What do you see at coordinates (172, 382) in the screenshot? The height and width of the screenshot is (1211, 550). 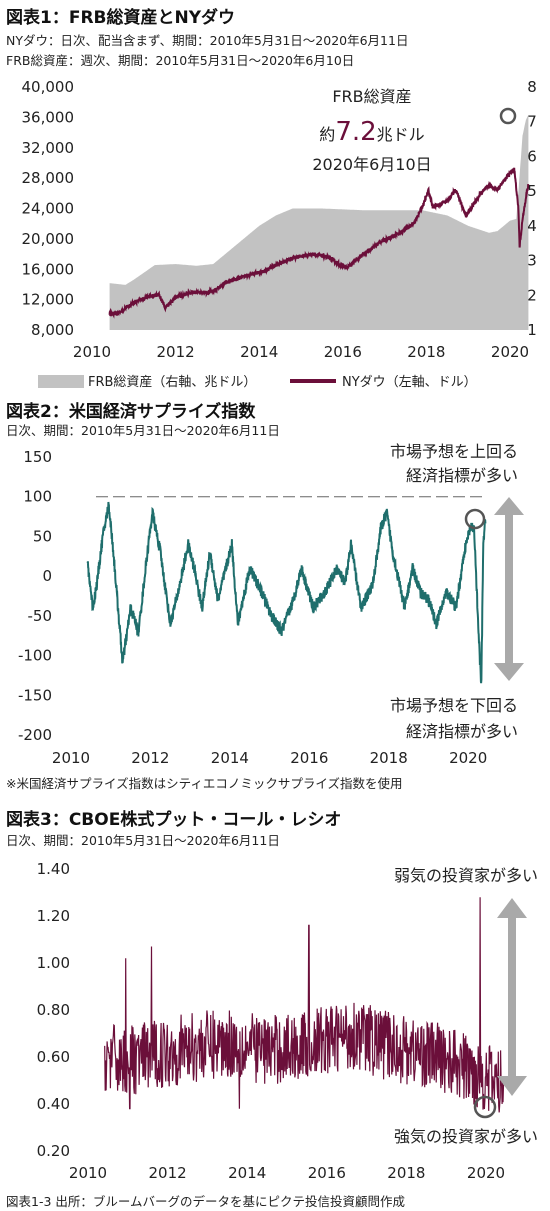 I see `legend-area-label: FRB総資産（右軸、兆ドル）` at bounding box center [172, 382].